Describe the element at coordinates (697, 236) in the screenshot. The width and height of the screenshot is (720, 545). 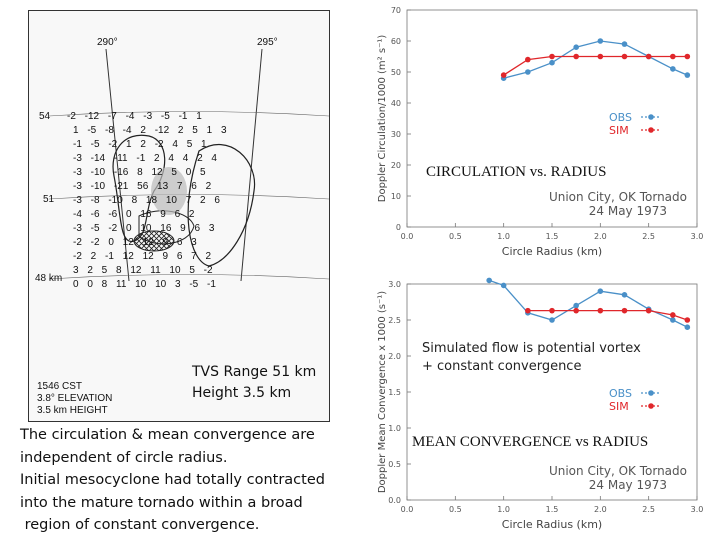
I see `x-tick-label: 3.0` at that location.